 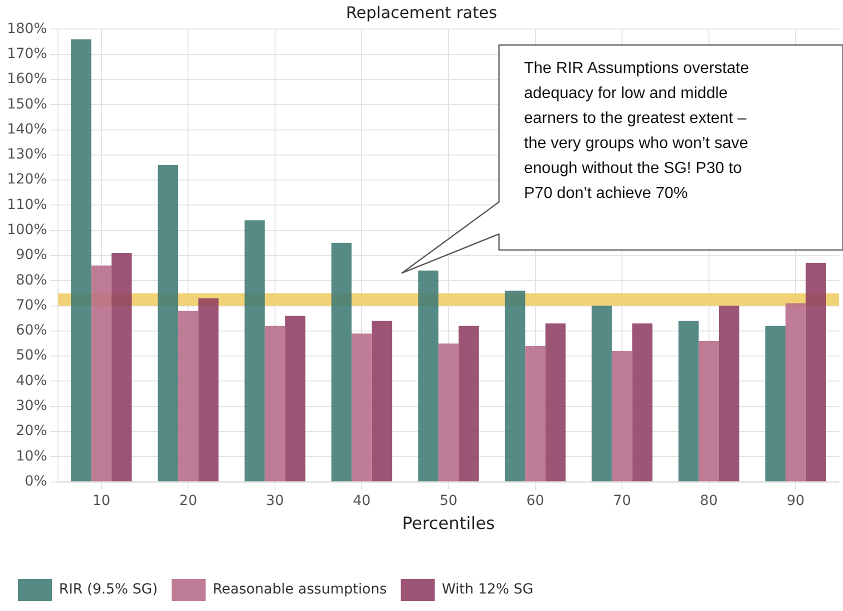 I want to click on y-tick-label: 180%, so click(x=27, y=28).